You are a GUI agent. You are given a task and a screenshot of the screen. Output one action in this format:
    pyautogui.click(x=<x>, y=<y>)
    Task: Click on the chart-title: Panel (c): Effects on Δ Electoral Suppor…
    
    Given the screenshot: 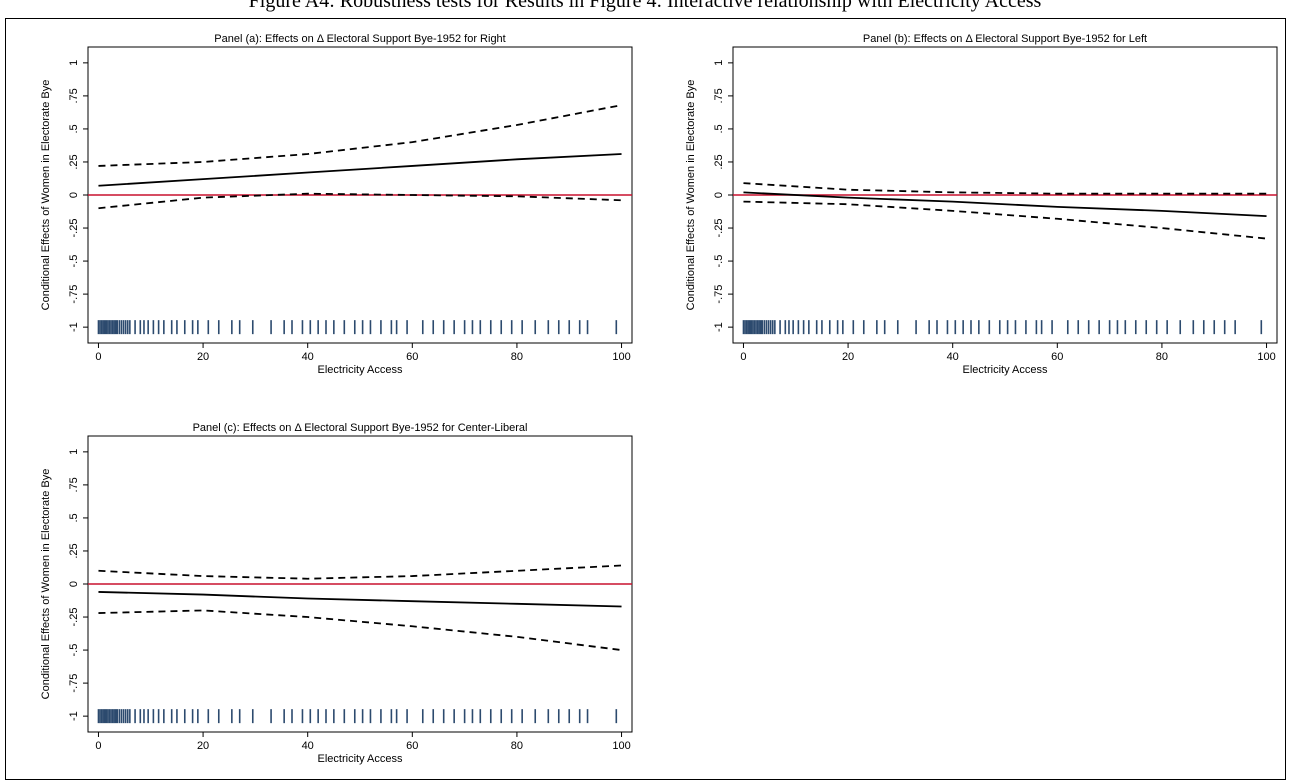 What is the action you would take?
    pyautogui.click(x=360, y=428)
    